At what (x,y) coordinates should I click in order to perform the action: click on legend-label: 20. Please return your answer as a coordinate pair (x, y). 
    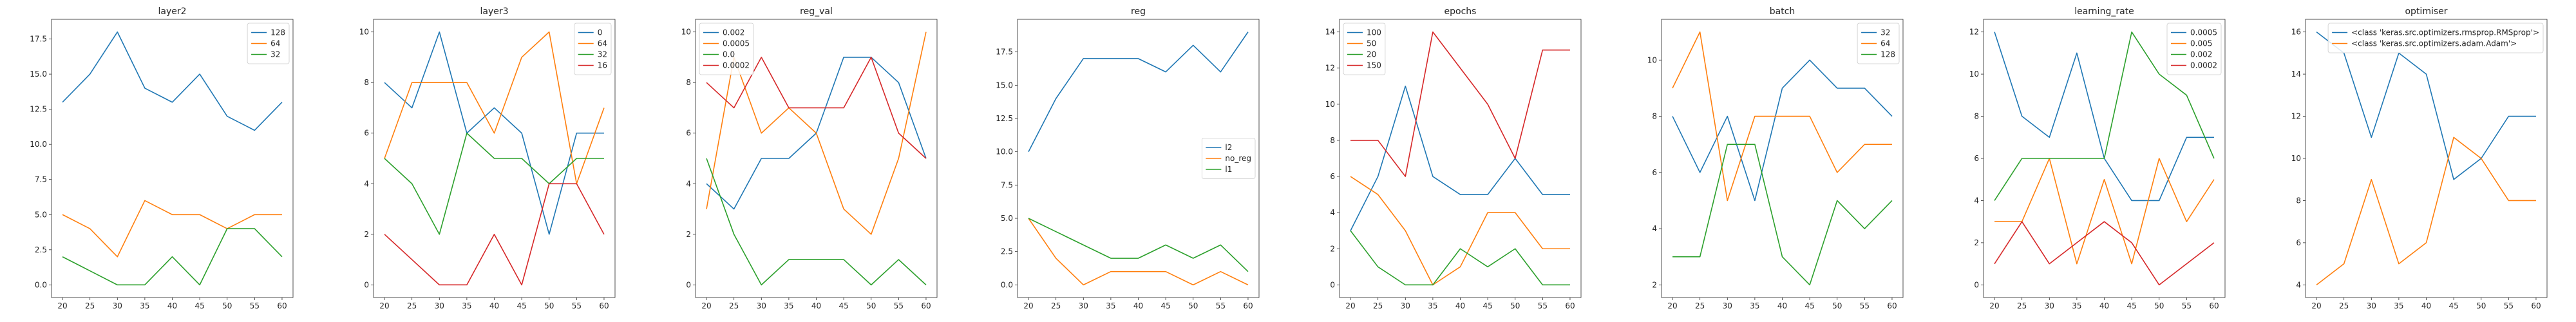
    Looking at the image, I should click on (1372, 54).